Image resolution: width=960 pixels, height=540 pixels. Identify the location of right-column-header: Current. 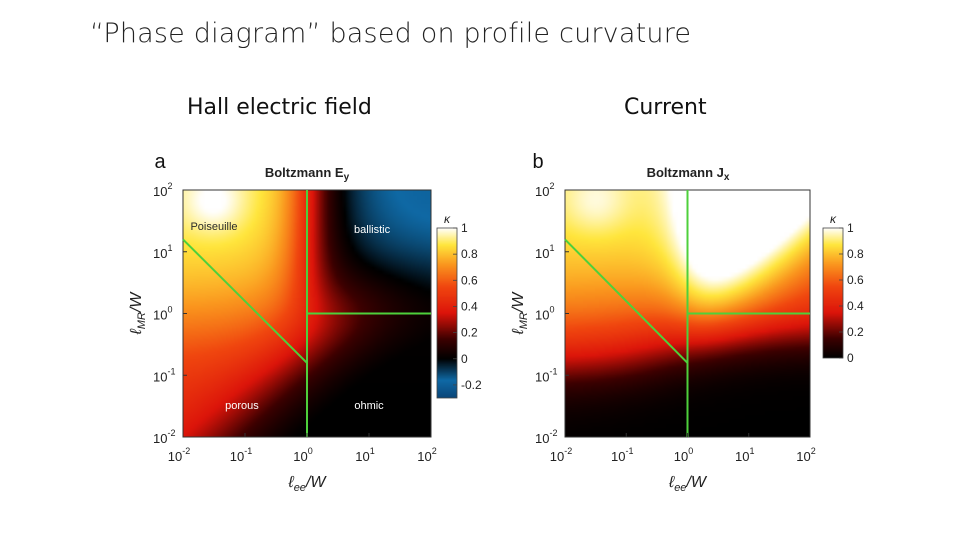
(665, 107).